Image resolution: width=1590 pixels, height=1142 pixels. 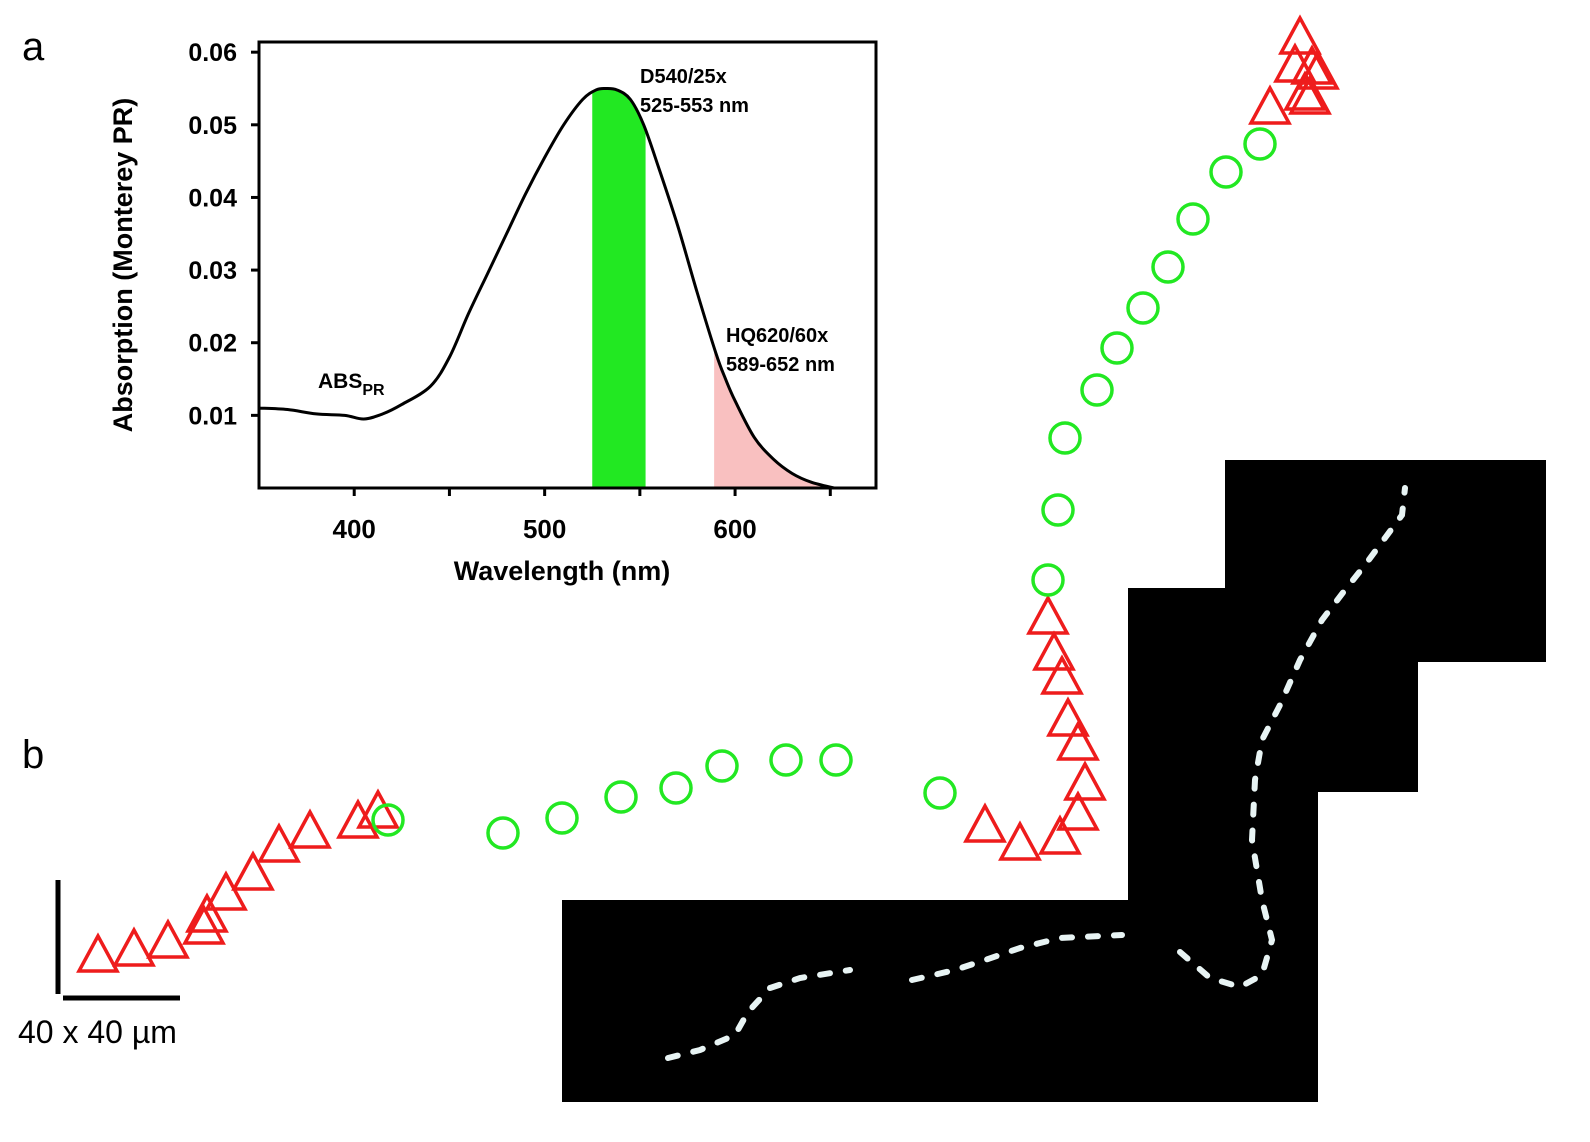 I want to click on x-tick-label: 600, so click(x=734, y=529).